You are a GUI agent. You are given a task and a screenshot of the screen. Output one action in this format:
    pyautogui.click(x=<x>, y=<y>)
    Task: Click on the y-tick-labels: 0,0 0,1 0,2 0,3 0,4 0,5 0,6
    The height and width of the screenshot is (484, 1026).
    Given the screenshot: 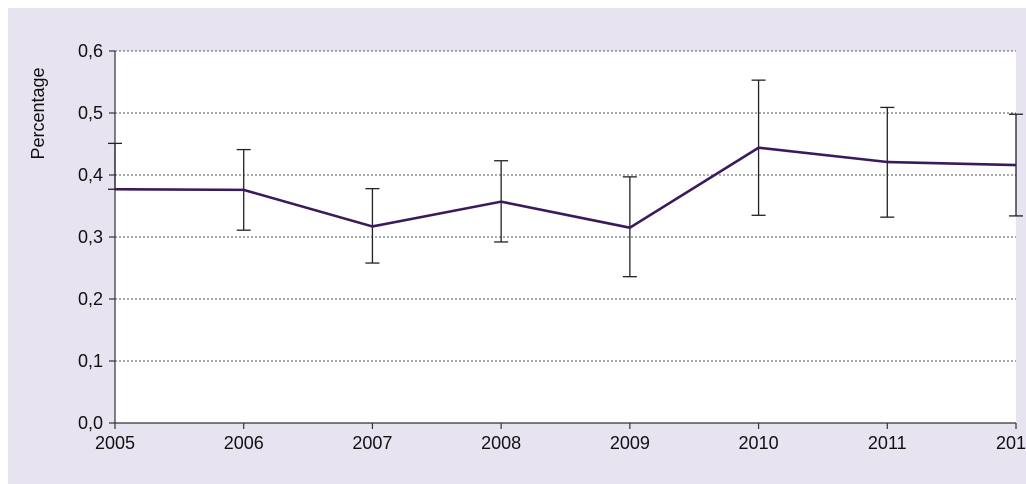 What is the action you would take?
    pyautogui.click(x=90, y=237)
    